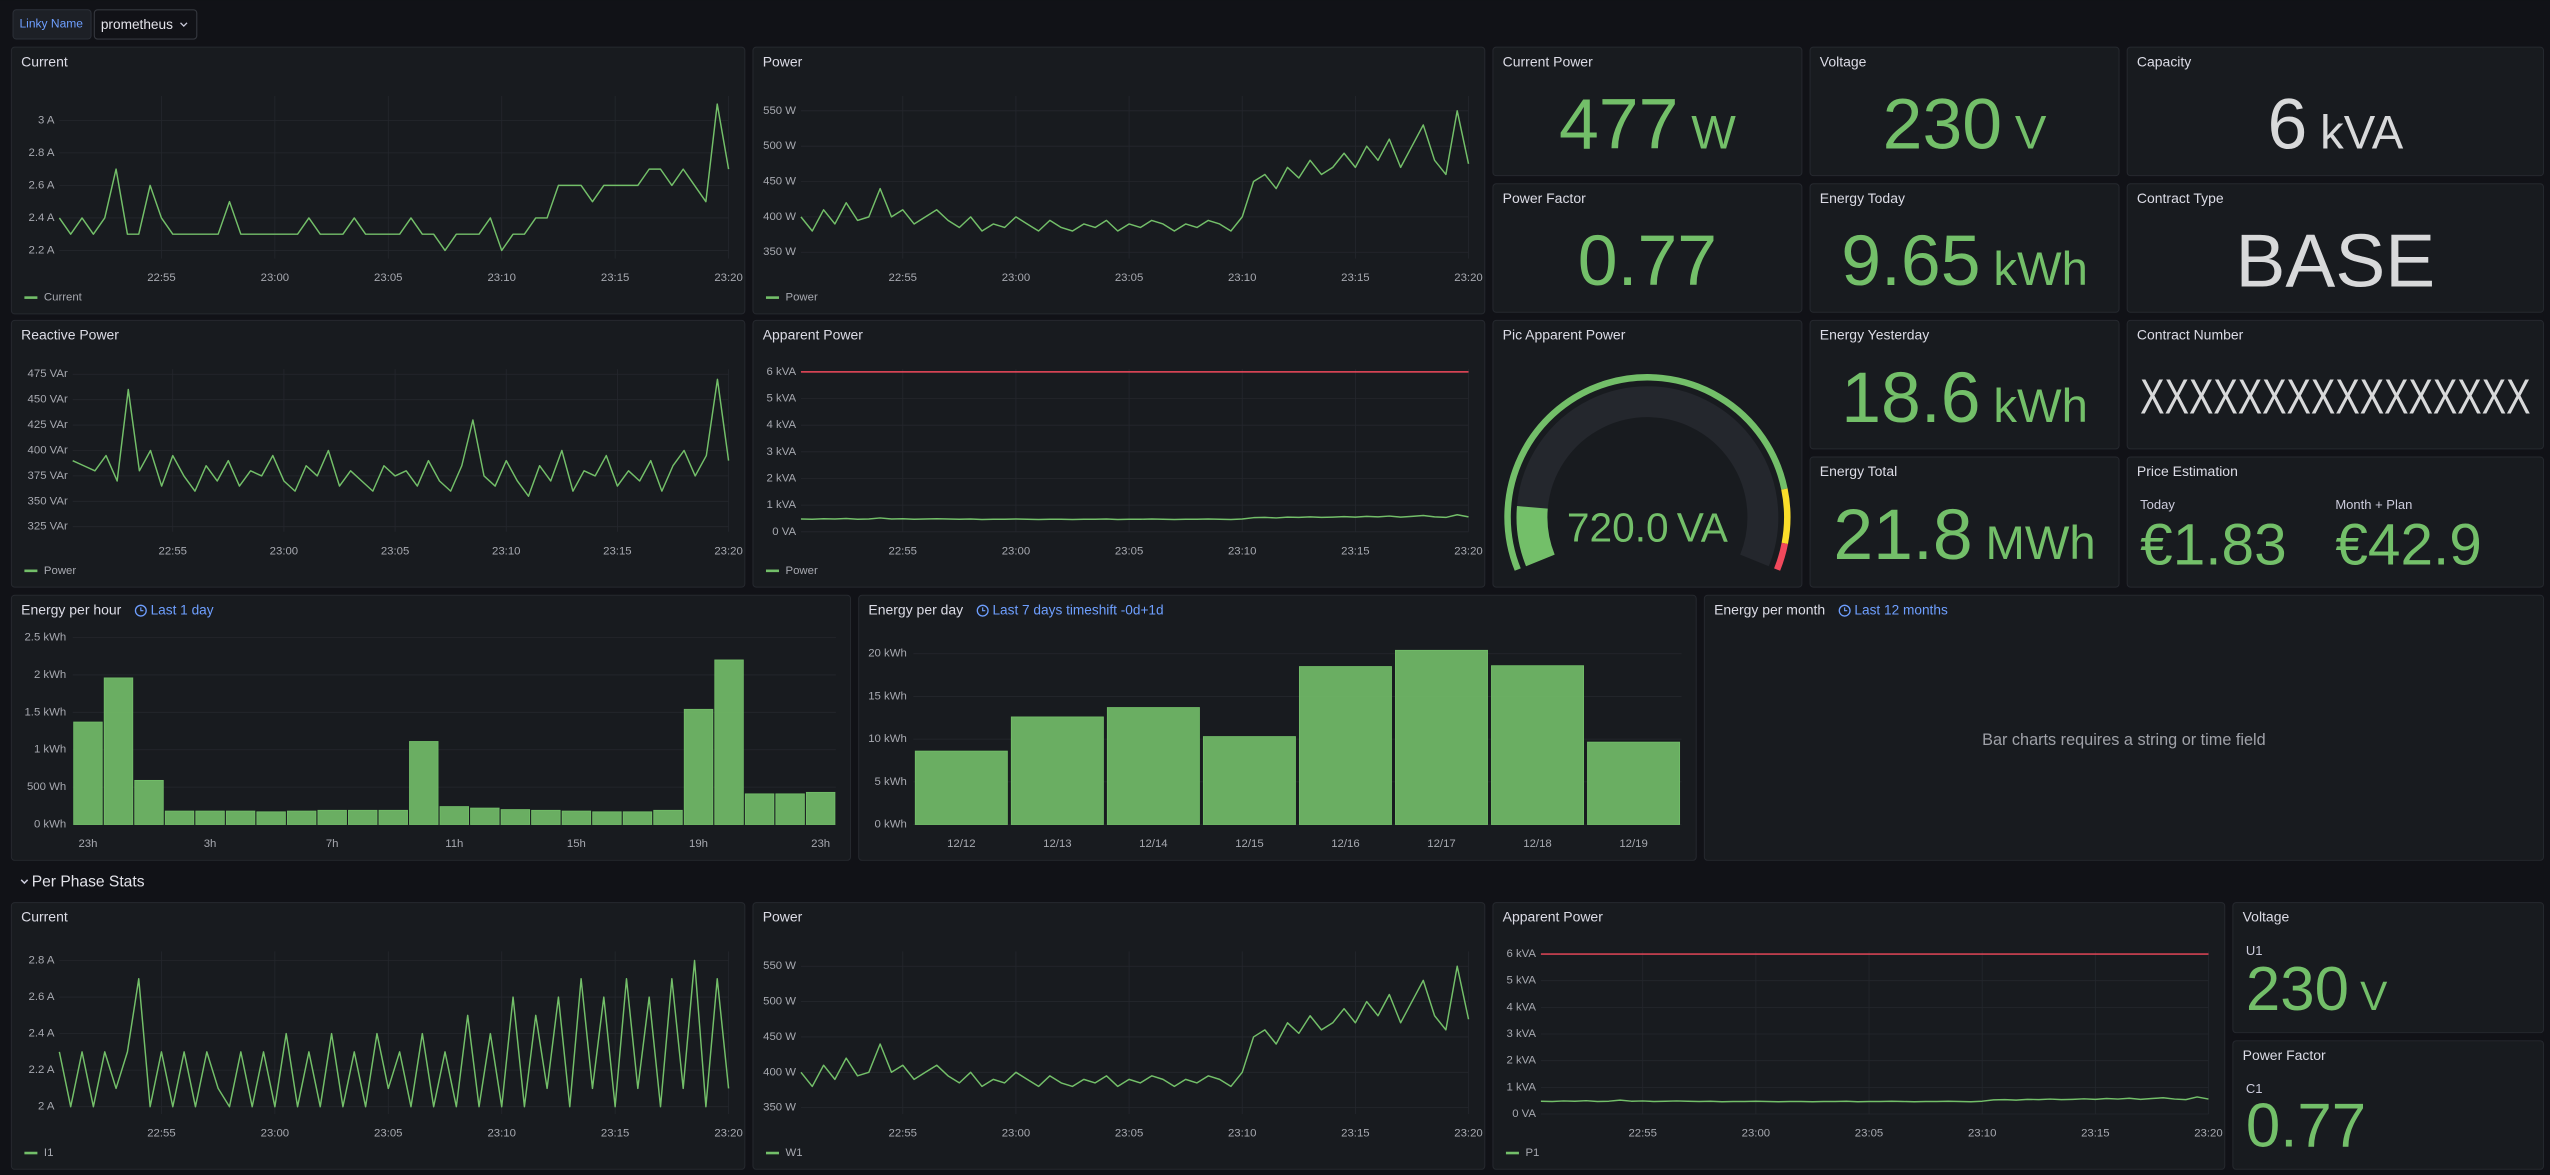  I want to click on stat-prefix: €, so click(2351, 544).